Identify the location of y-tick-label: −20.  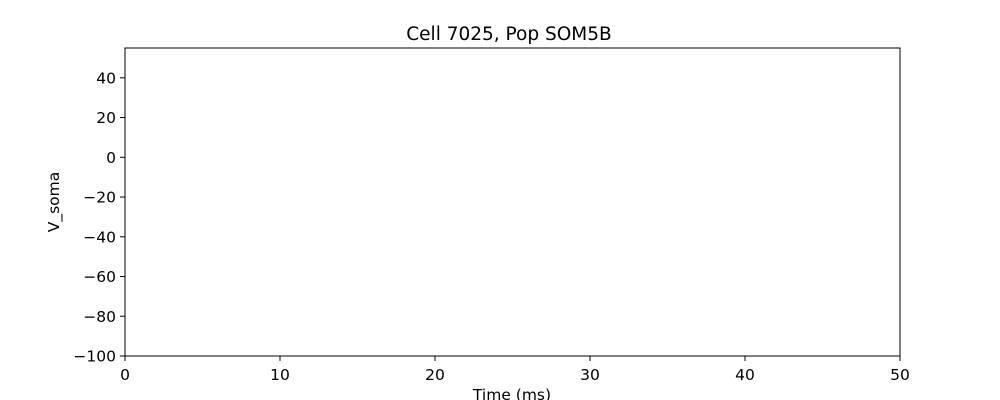
(99, 198).